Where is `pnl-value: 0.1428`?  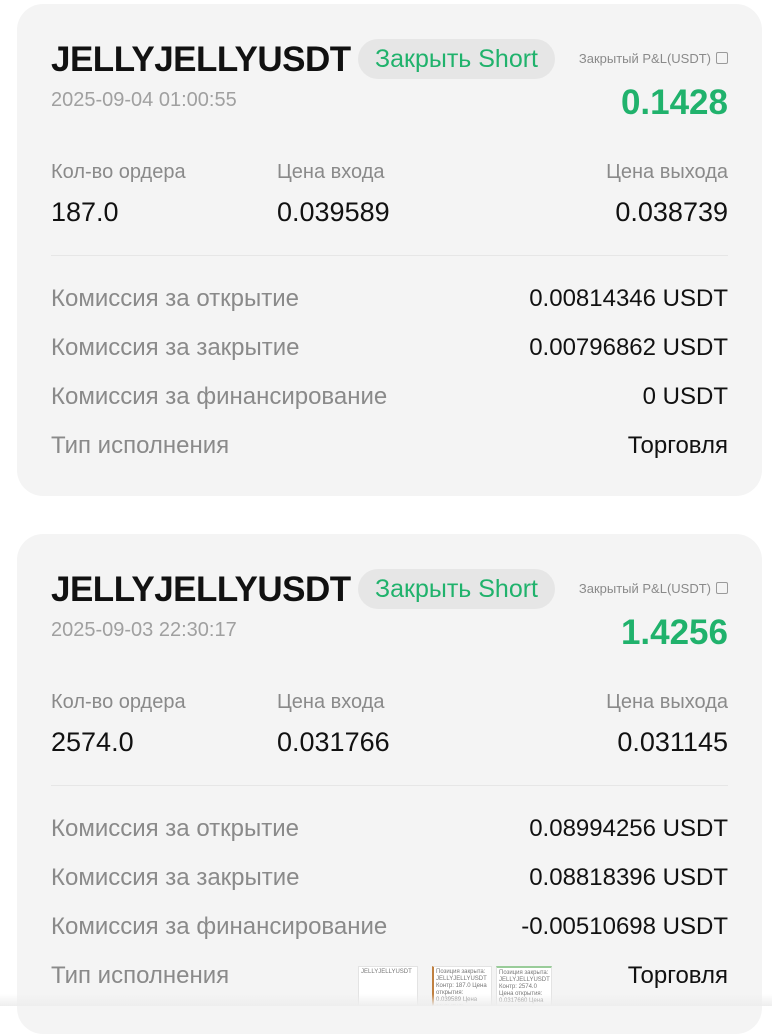 pnl-value: 0.1428 is located at coordinates (674, 102).